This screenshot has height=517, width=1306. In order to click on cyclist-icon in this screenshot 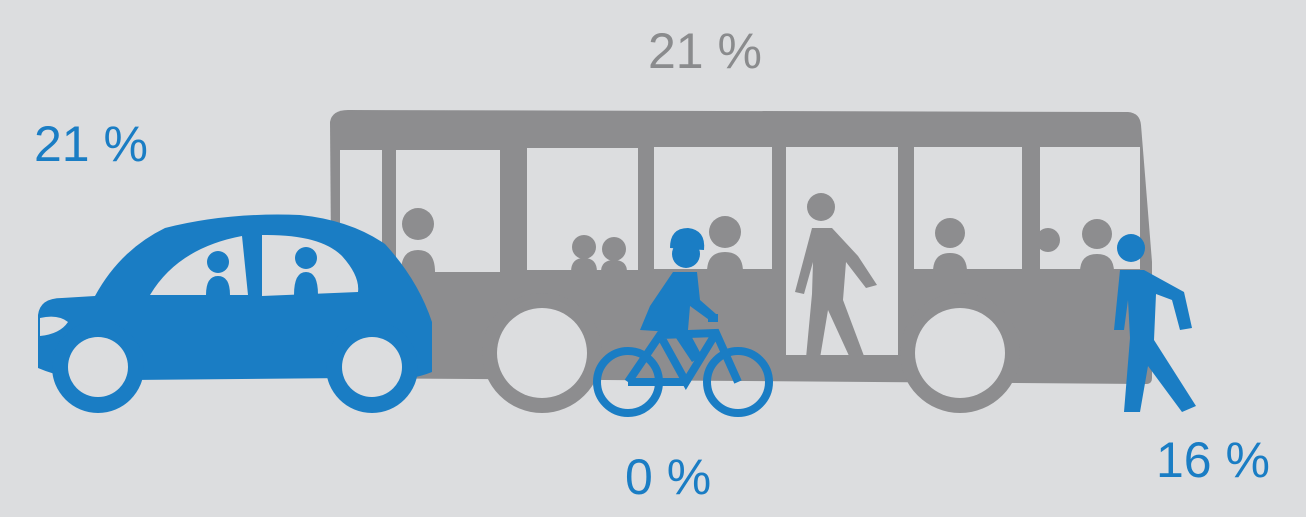, I will do `click(678, 295)`.